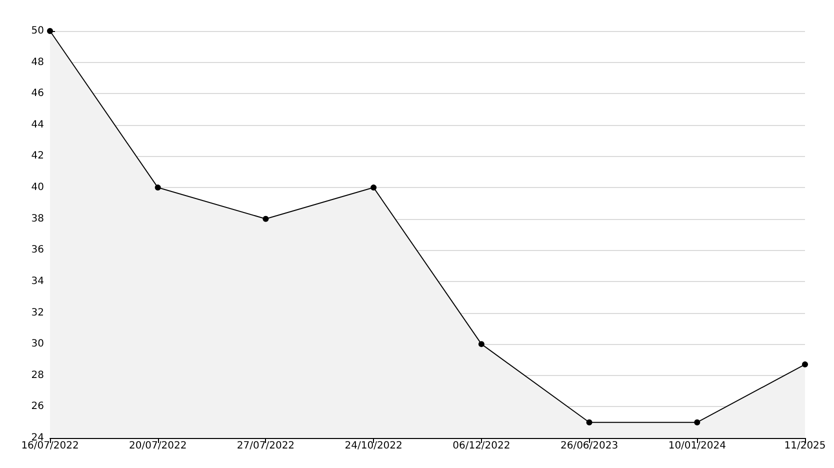  Describe the element at coordinates (589, 446) in the screenshot. I see `x-tick-label: 26/06/2023` at that location.